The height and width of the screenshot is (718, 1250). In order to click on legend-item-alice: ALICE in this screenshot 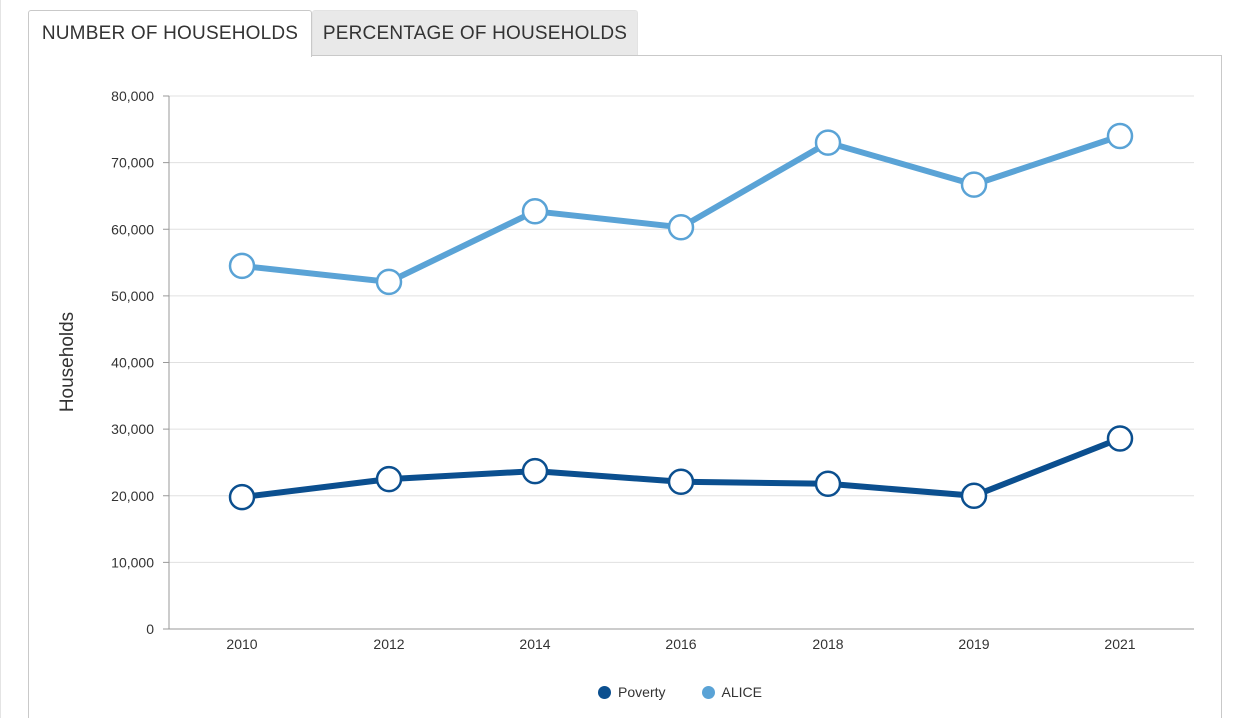, I will do `click(731, 692)`.